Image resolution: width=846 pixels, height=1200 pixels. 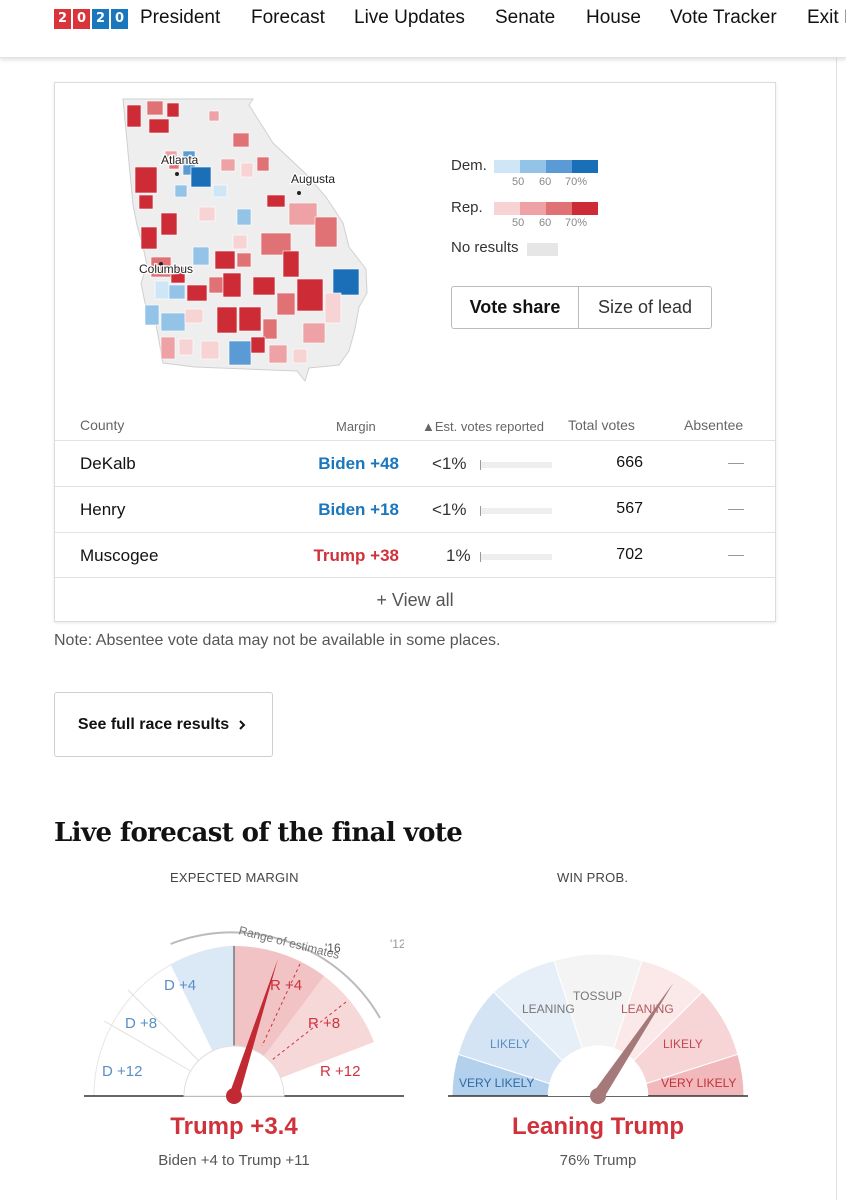 I want to click on county-name: Muscogee, so click(x=119, y=555).